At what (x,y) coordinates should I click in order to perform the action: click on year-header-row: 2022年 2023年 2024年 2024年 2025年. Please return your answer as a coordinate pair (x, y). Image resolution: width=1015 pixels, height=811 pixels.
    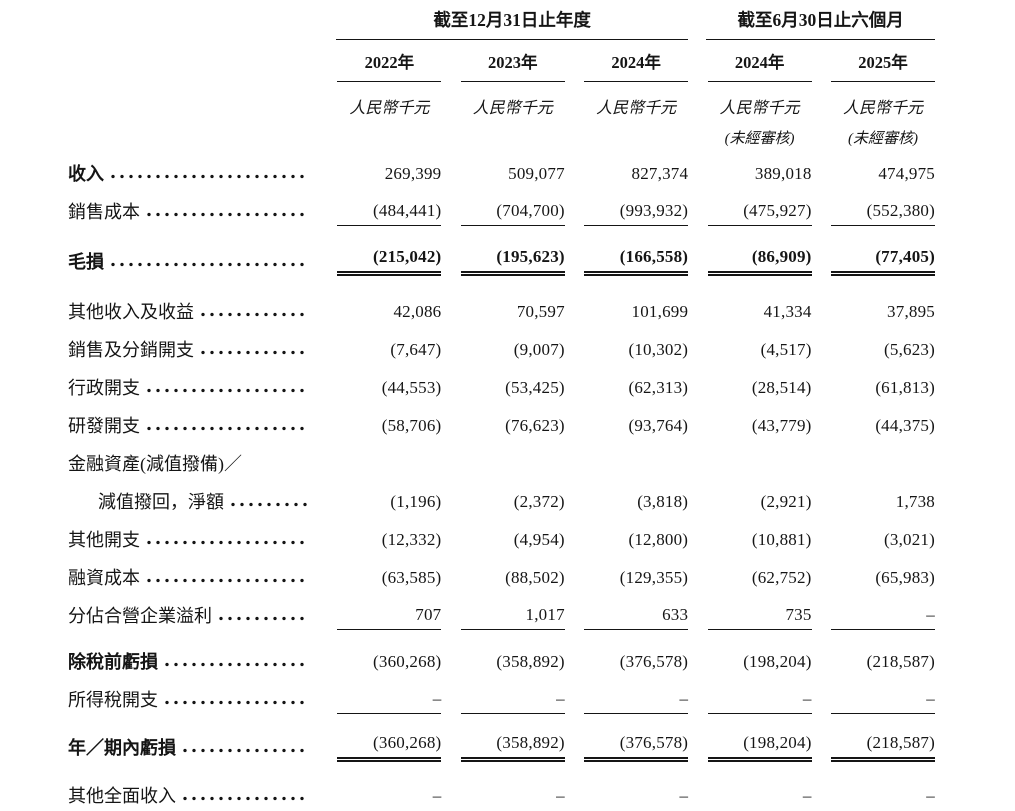
    Looking at the image, I should click on (501, 61).